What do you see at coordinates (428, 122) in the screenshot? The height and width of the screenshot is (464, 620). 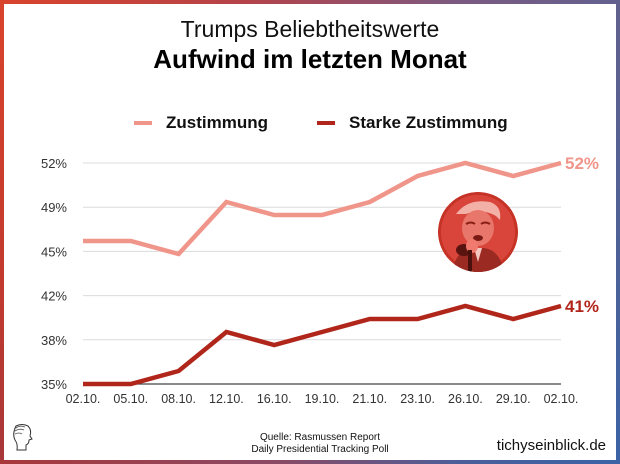 I see `legend-label-starke-zustimmung: Starke Zustimmung` at bounding box center [428, 122].